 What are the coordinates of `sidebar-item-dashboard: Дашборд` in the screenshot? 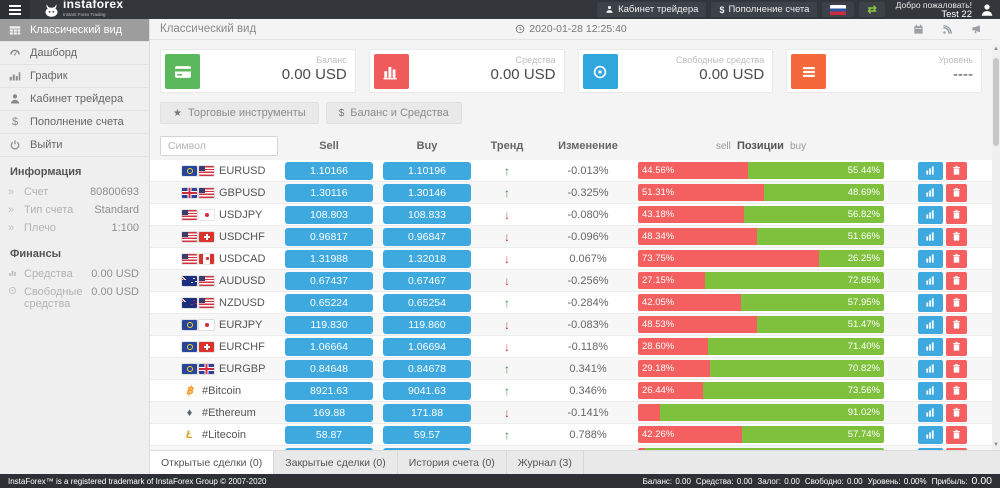 It's located at (74, 53).